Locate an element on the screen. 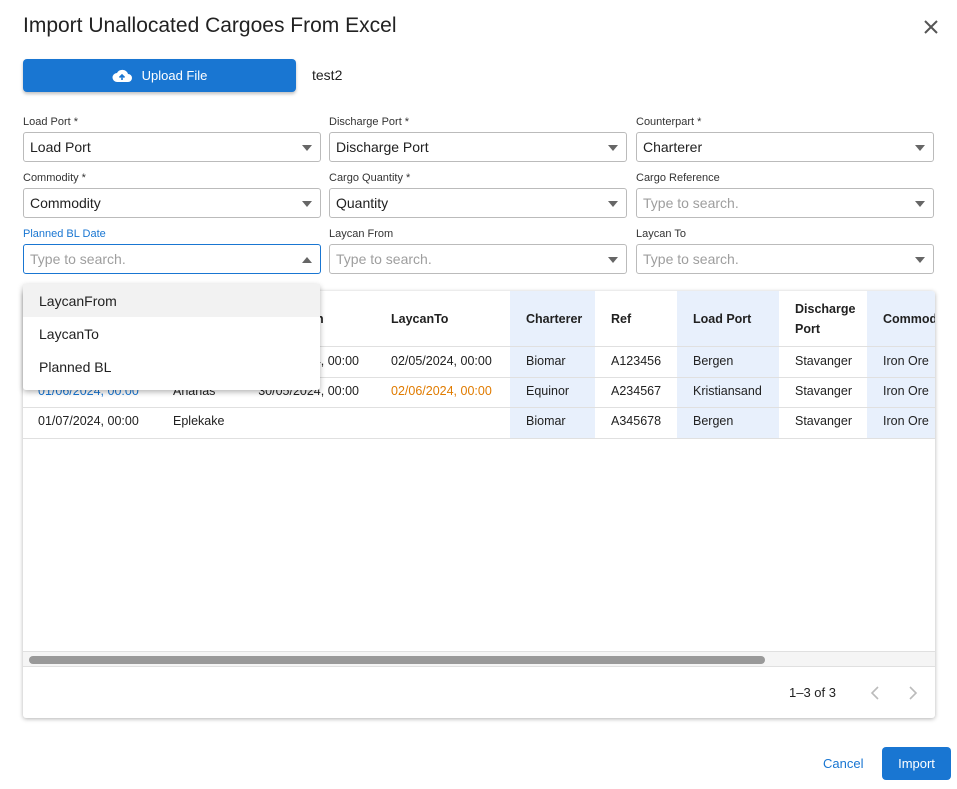  table-cell: Kristiansand is located at coordinates (727, 391).